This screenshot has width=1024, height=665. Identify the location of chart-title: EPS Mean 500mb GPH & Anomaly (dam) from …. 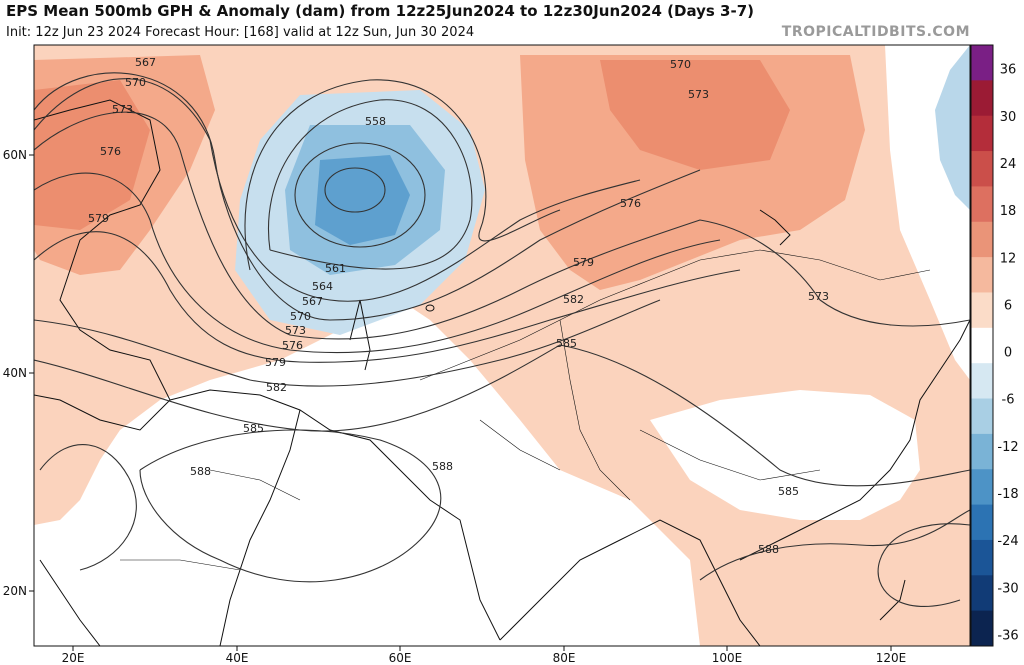
(380, 11).